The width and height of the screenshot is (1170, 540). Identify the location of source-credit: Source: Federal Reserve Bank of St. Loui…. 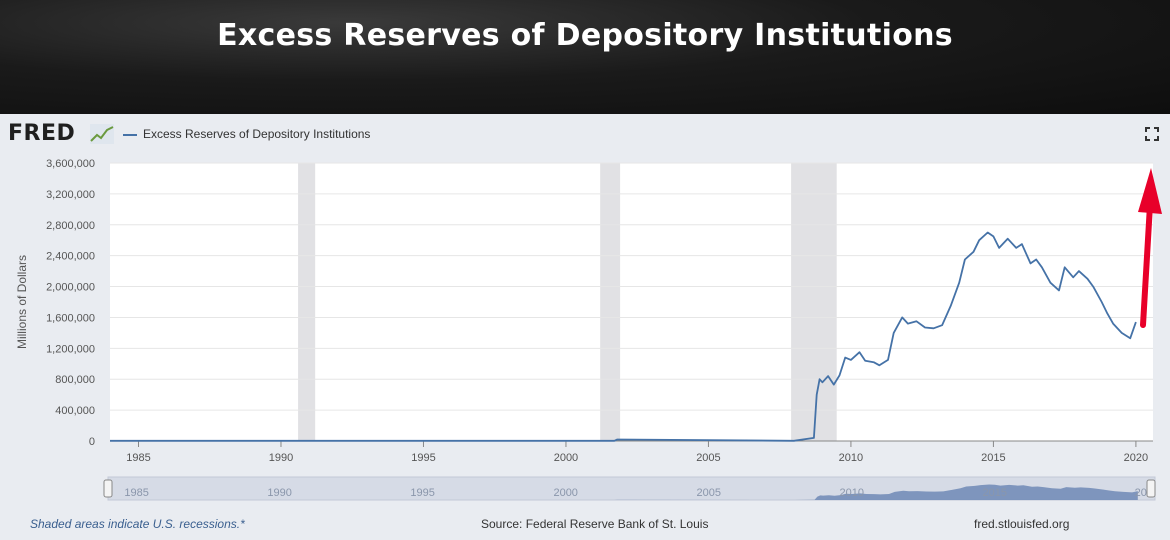
(595, 524).